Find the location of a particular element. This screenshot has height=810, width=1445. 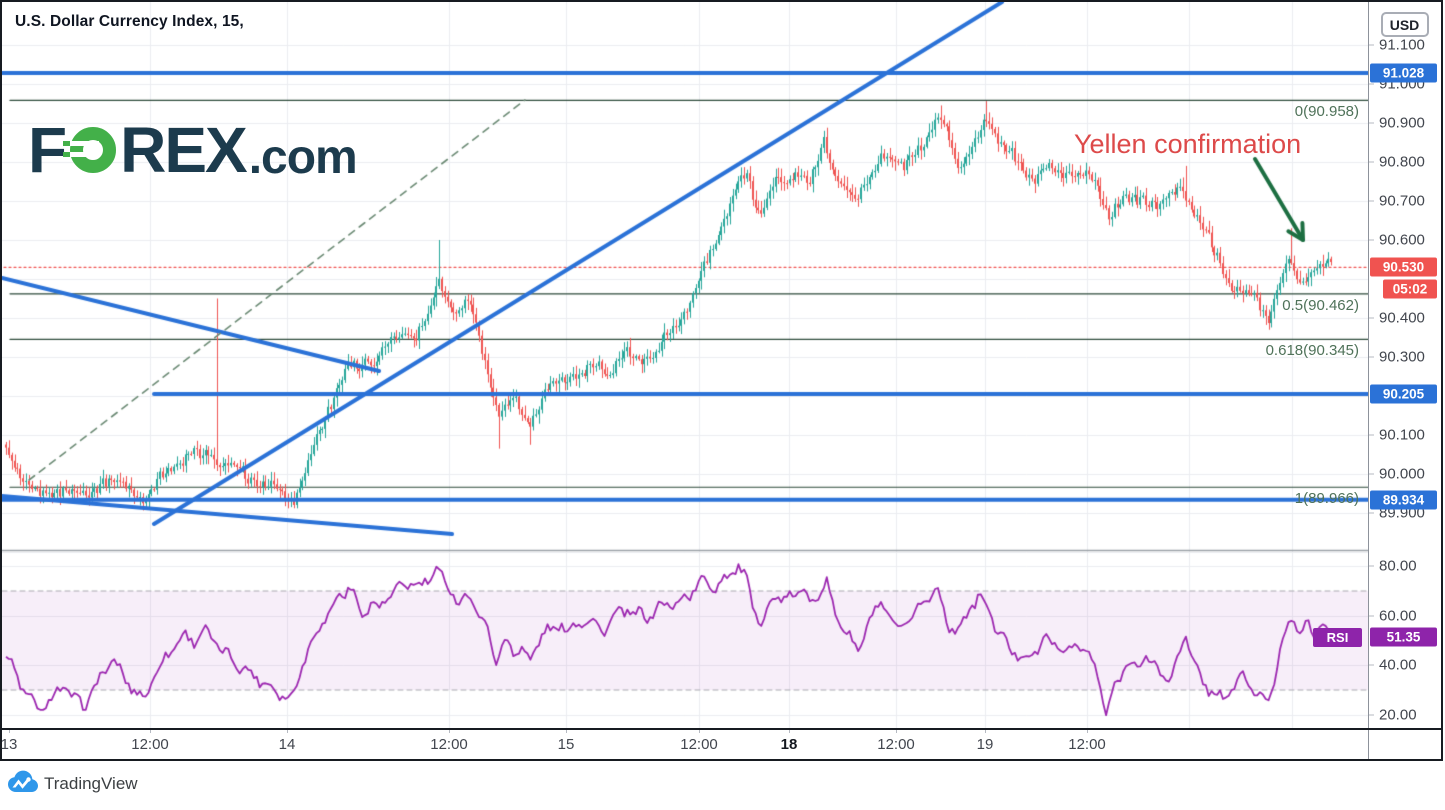

watermark-letter-f: F is located at coordinates (47, 150).